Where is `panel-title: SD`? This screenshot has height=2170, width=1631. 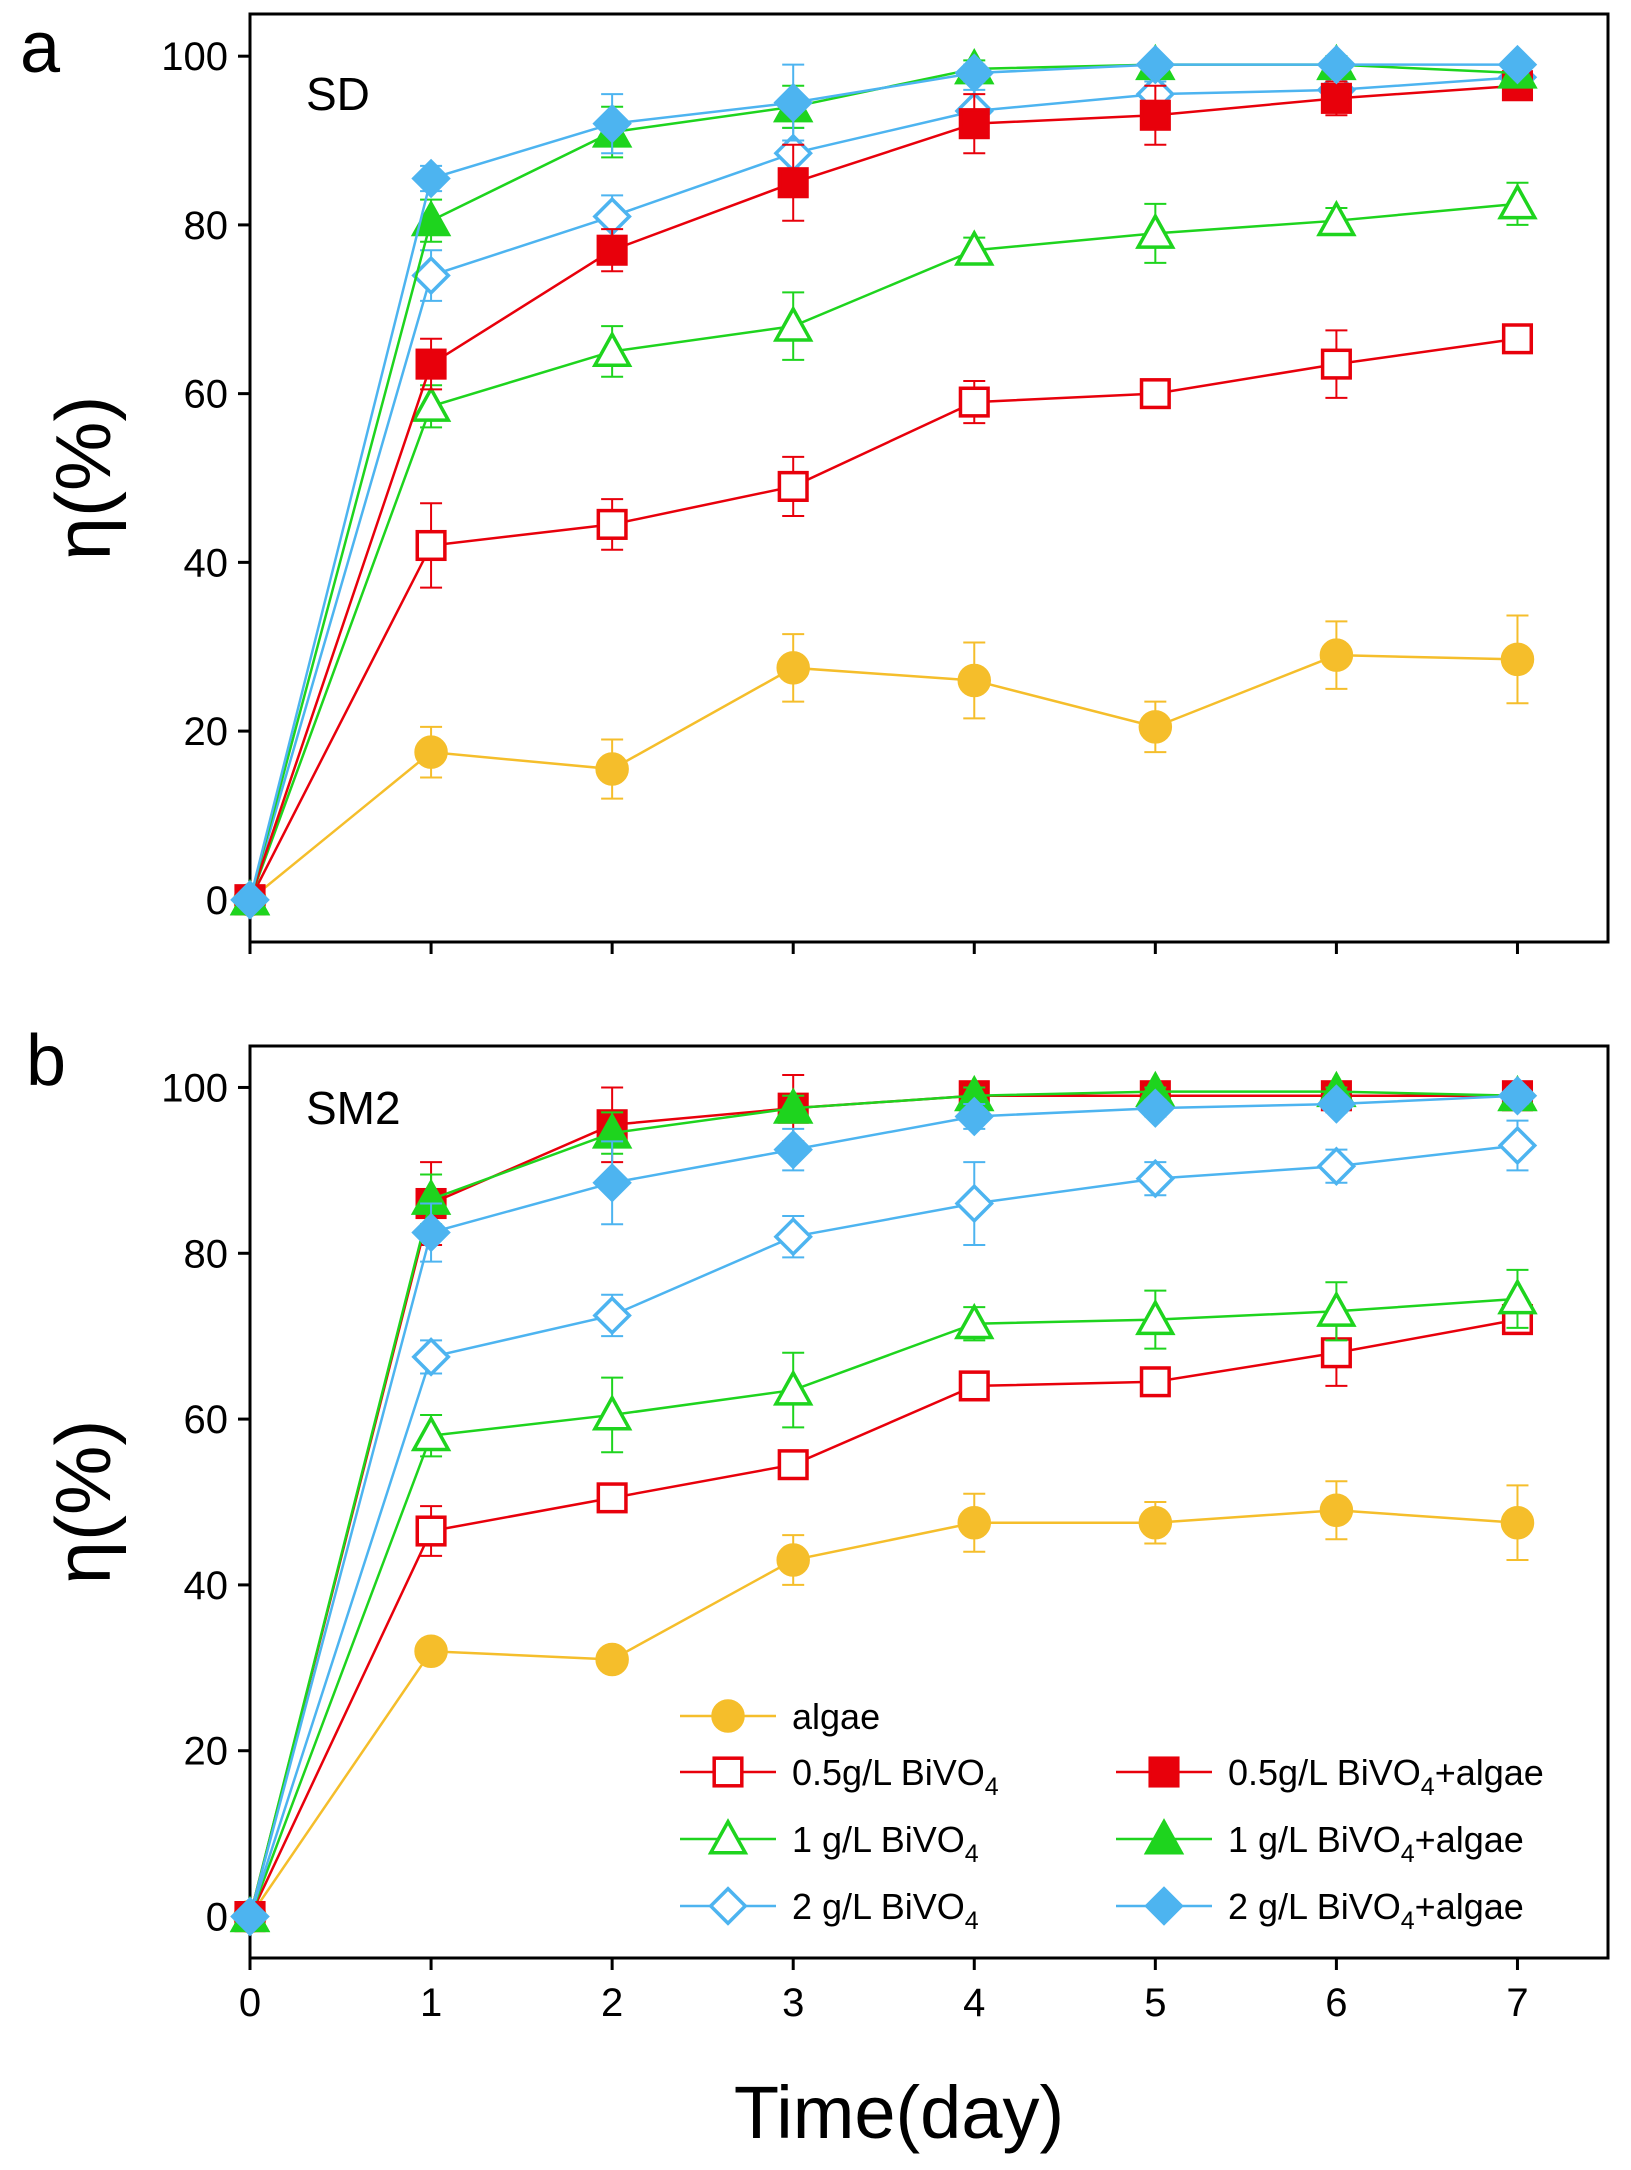
panel-title: SD is located at coordinates (338, 94).